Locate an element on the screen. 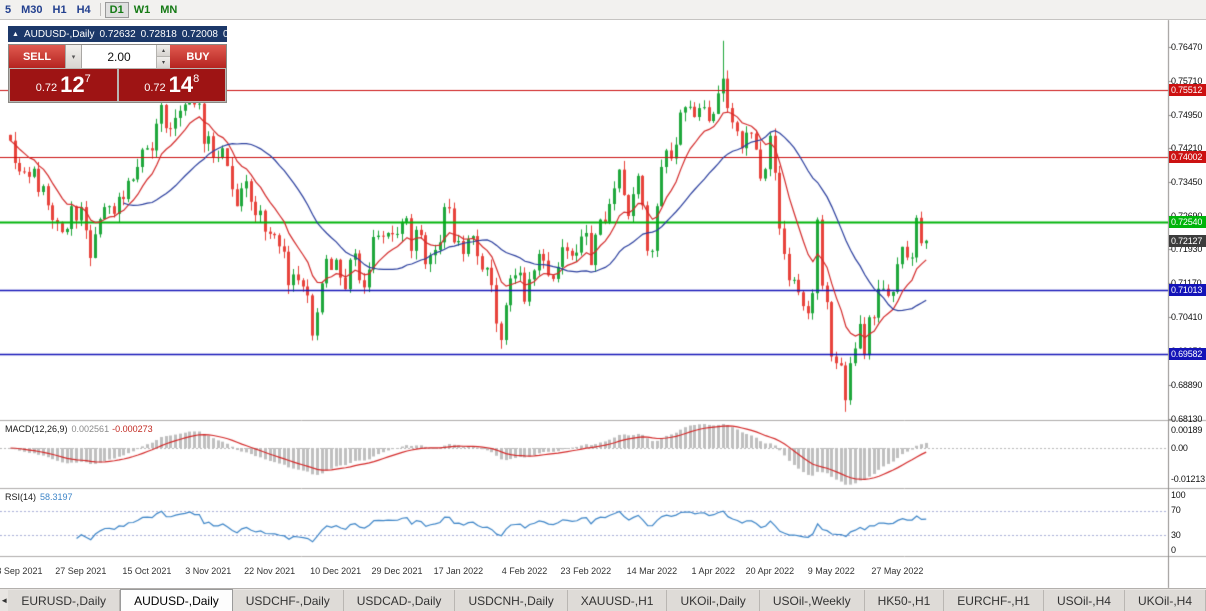 The image size is (1206, 611). toolbar-divider is located at coordinates (100, 9).